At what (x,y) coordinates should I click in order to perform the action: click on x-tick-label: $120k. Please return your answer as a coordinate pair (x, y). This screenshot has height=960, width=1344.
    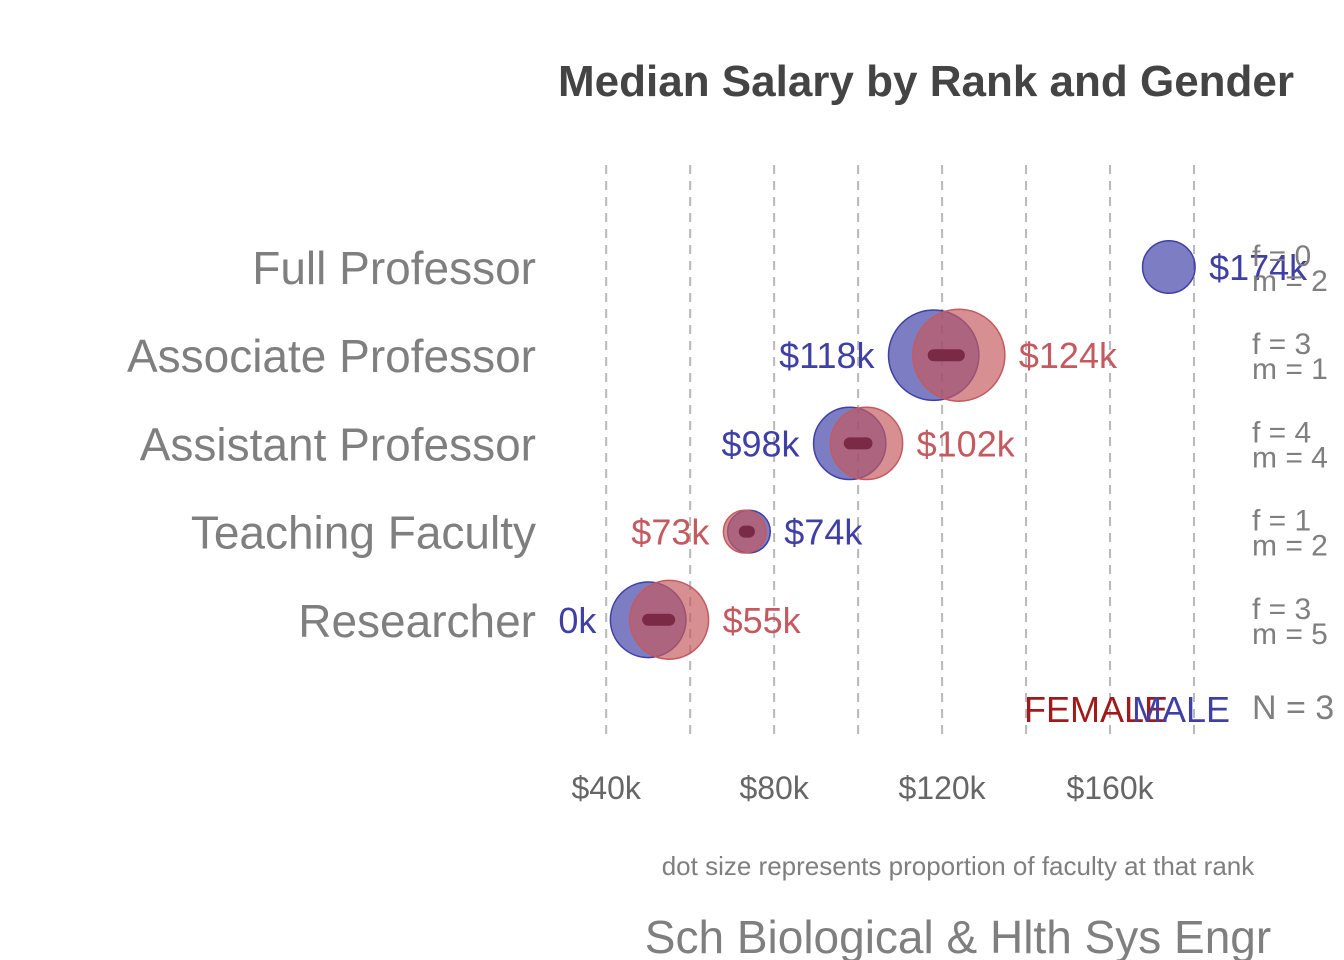
    Looking at the image, I should click on (942, 788).